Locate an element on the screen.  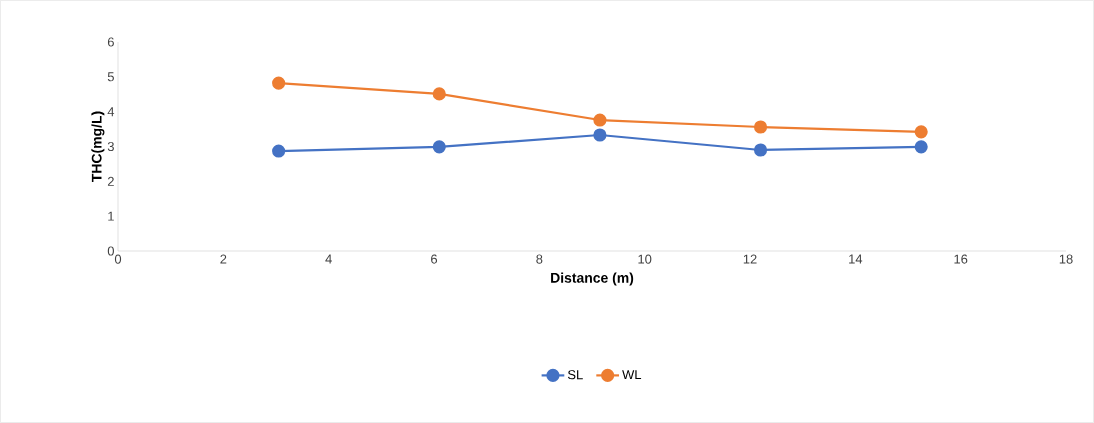
x-tick-label: 2 is located at coordinates (223, 259).